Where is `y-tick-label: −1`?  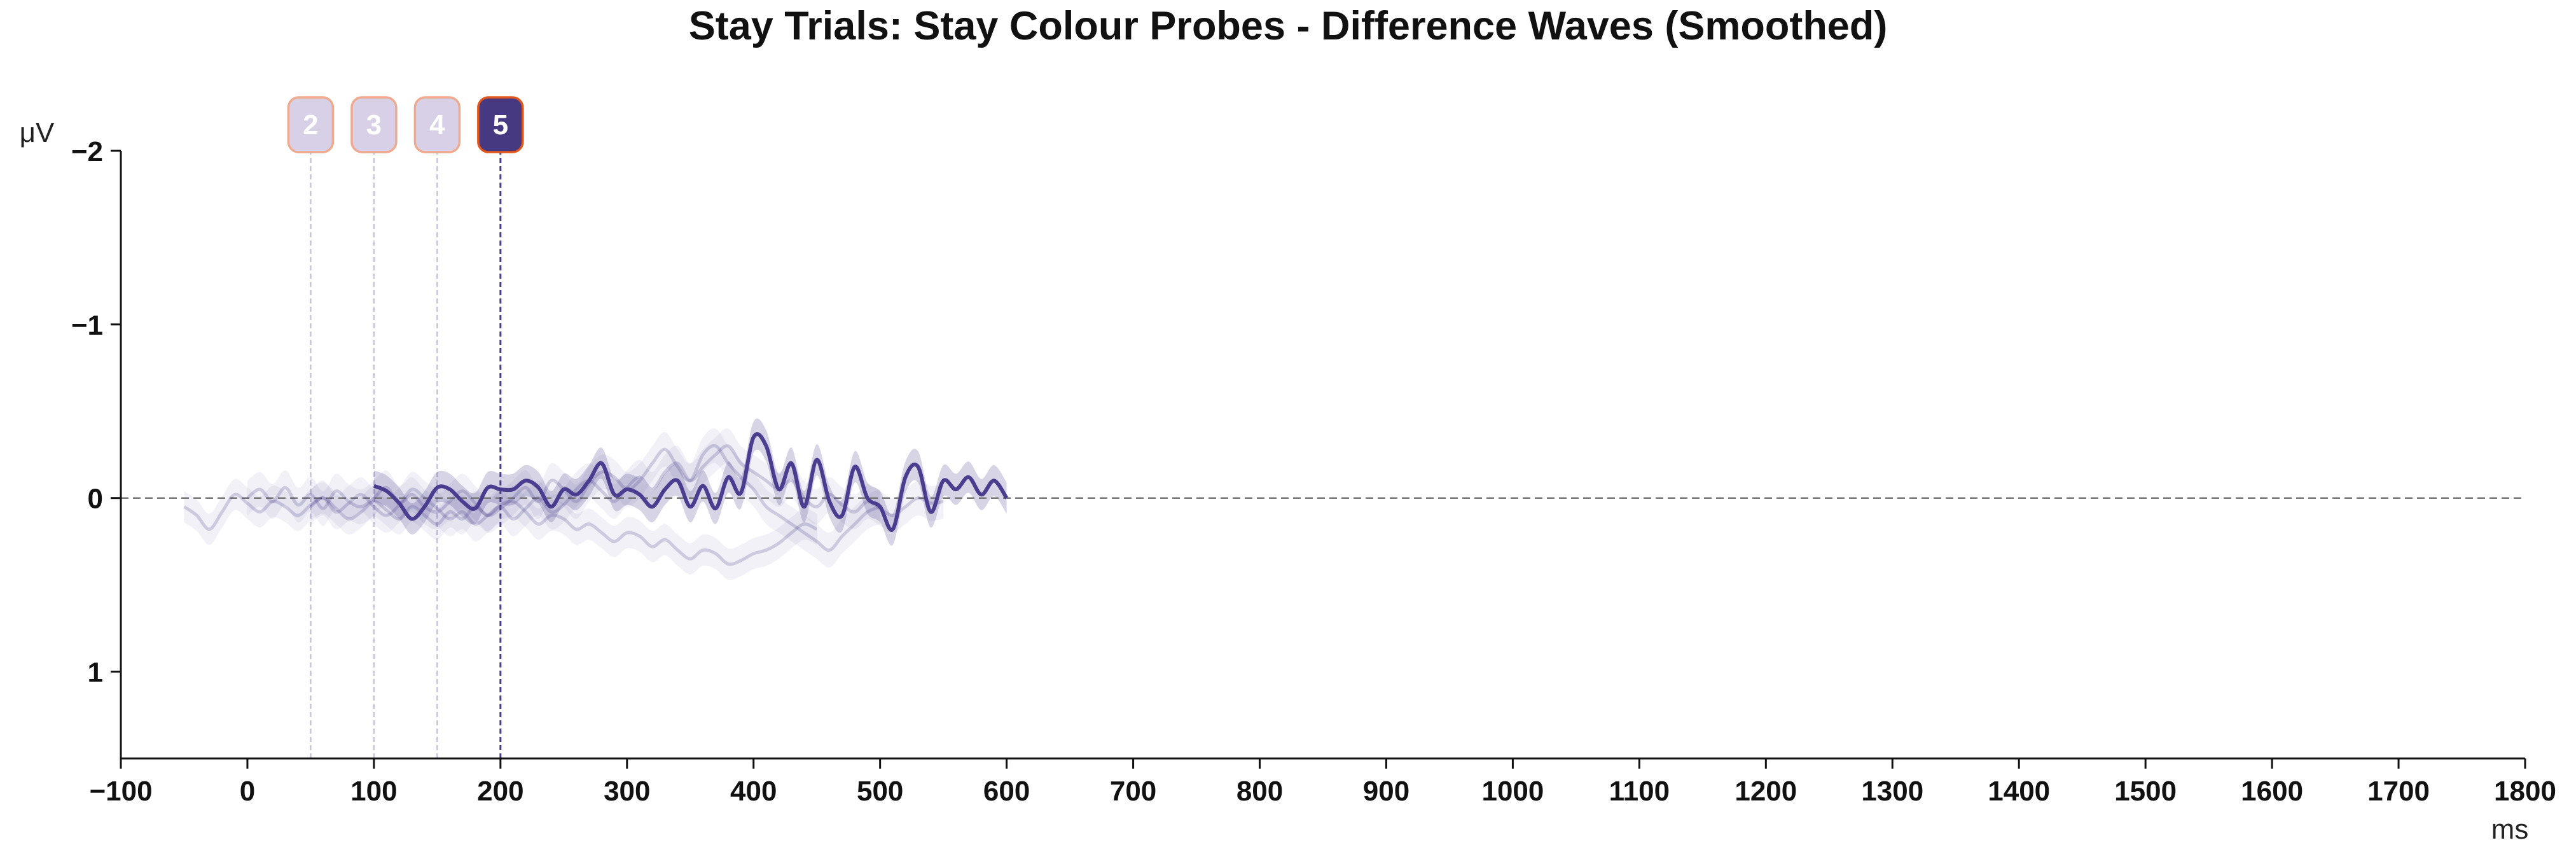
y-tick-label: −1 is located at coordinates (87, 325).